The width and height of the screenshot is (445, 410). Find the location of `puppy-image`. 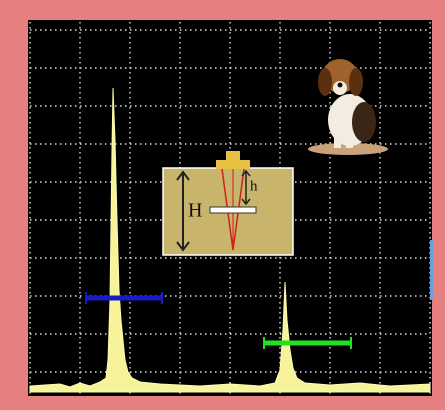

puppy-image is located at coordinates (348, 107).